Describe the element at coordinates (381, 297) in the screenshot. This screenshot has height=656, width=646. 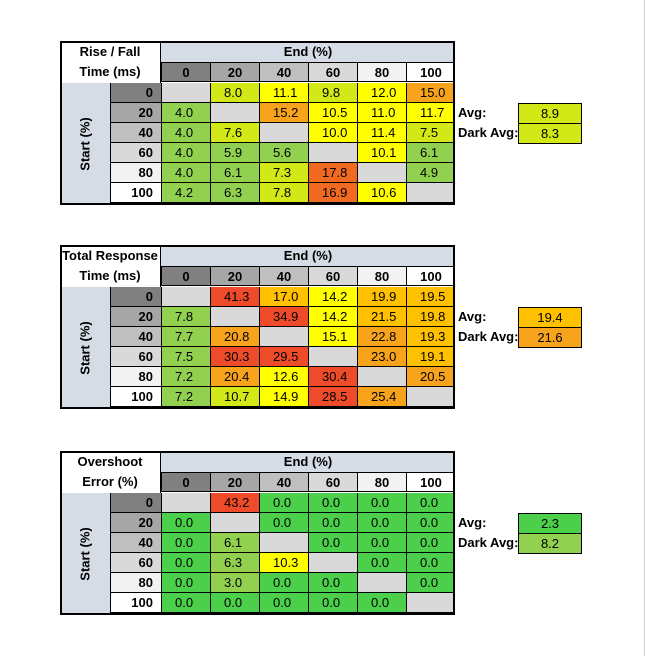
I see `value-cell: 19.9` at that location.